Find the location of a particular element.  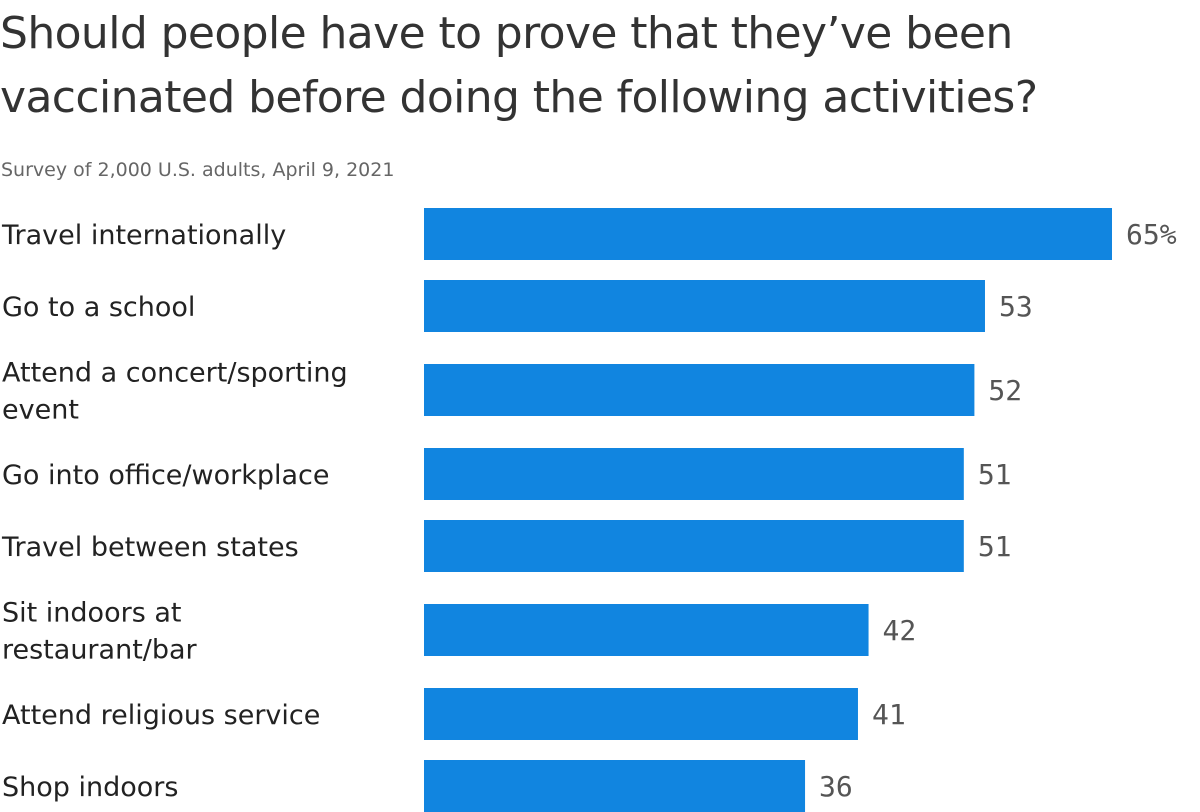

category-label-0: Travel internationally is located at coordinates (143, 235).